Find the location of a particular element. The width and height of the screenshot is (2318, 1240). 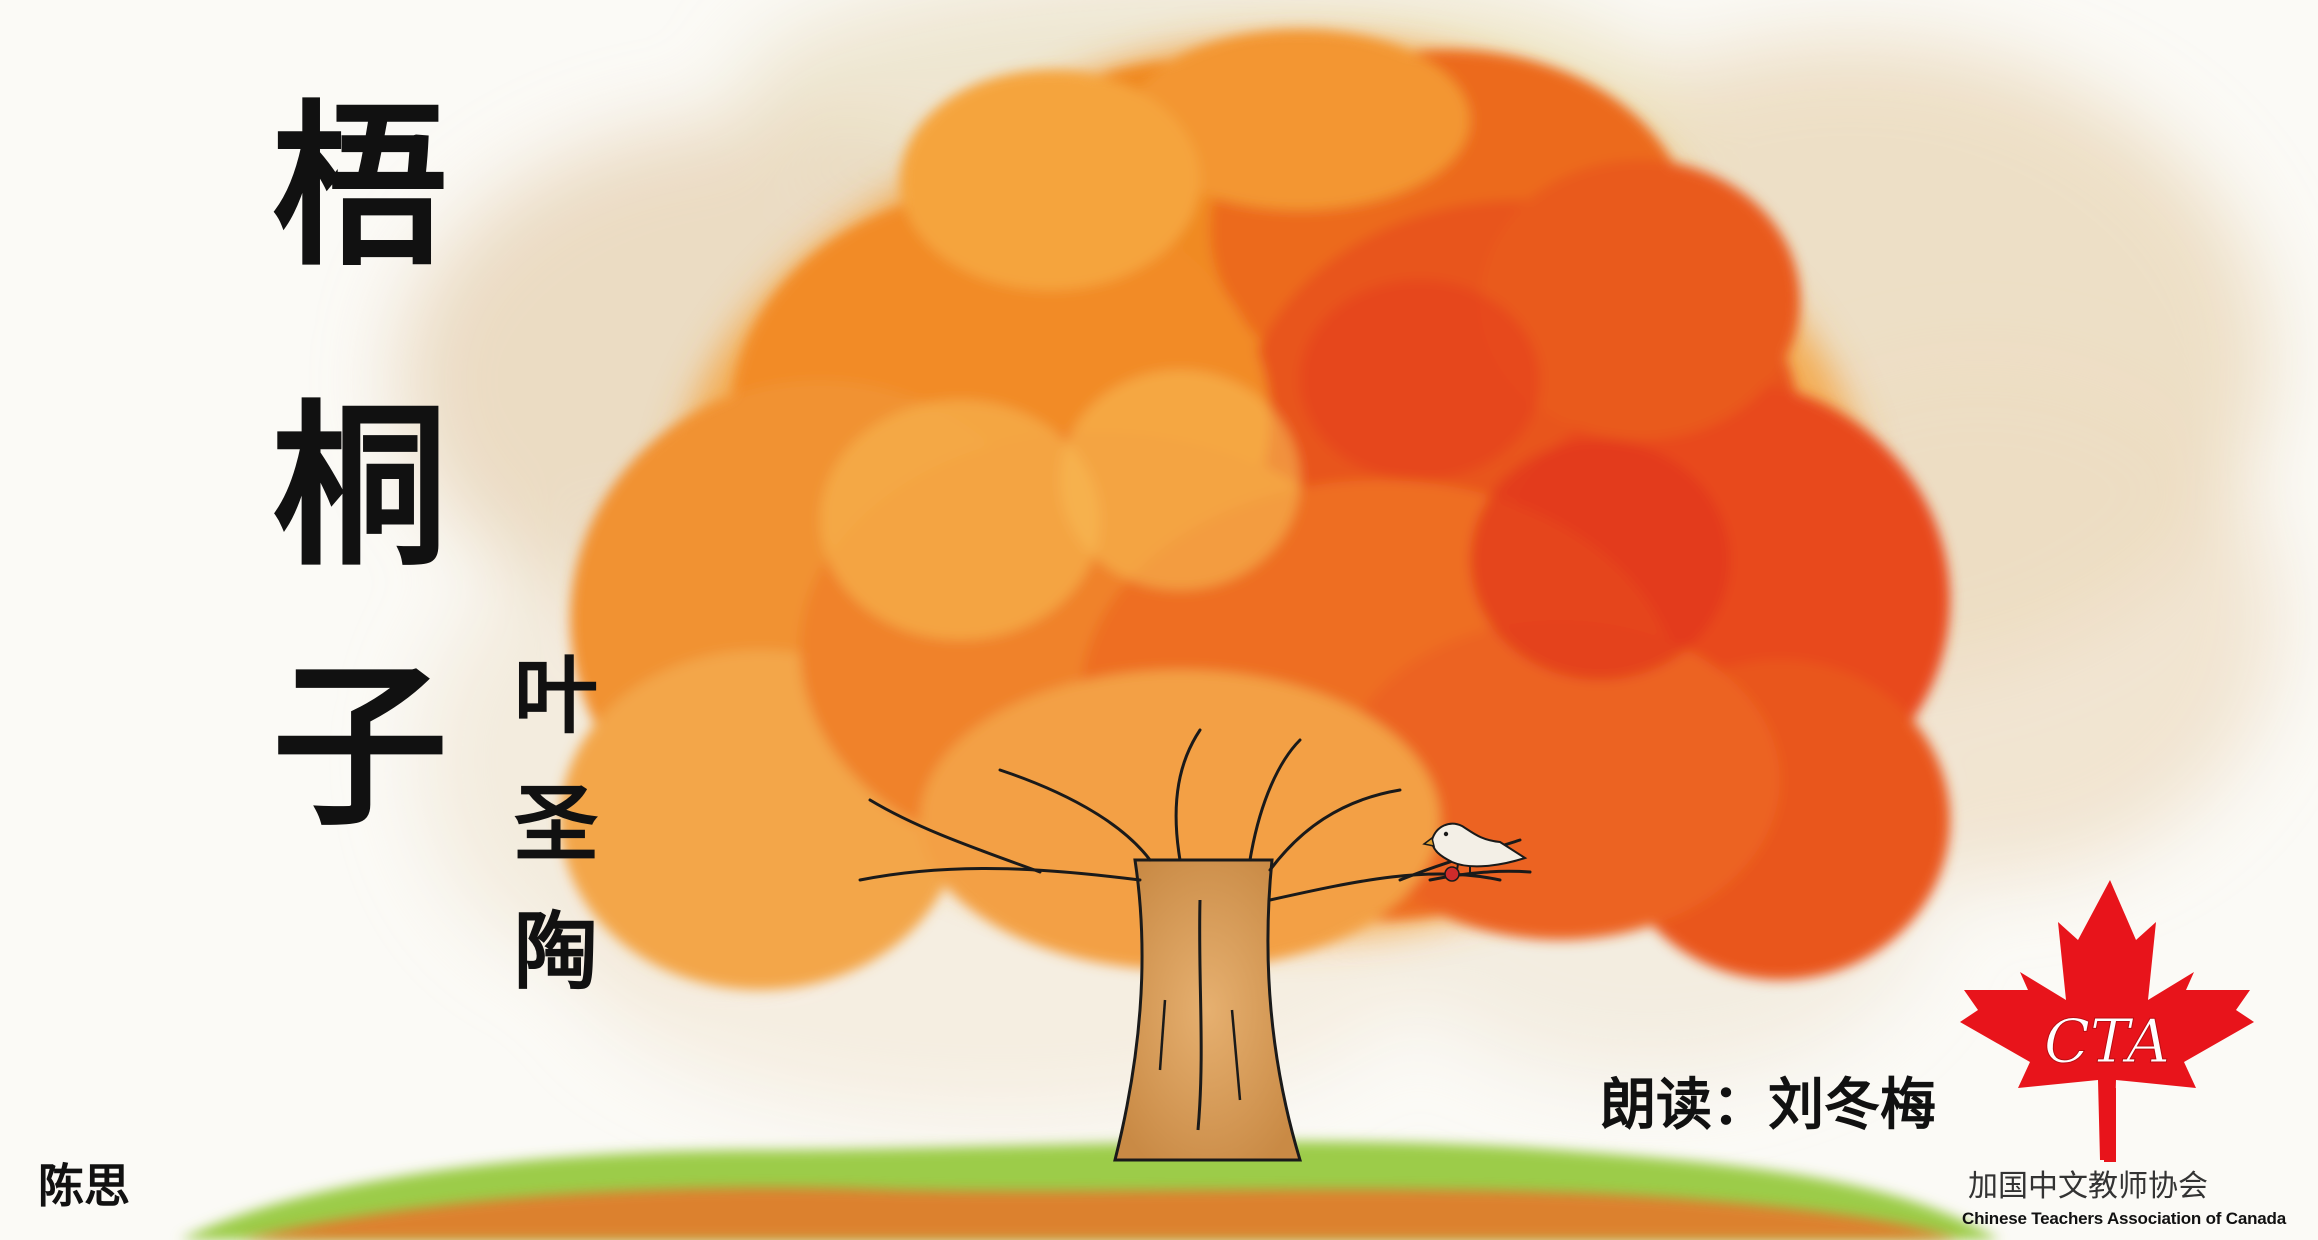

author-char-2: 圣 is located at coordinates (555, 824).